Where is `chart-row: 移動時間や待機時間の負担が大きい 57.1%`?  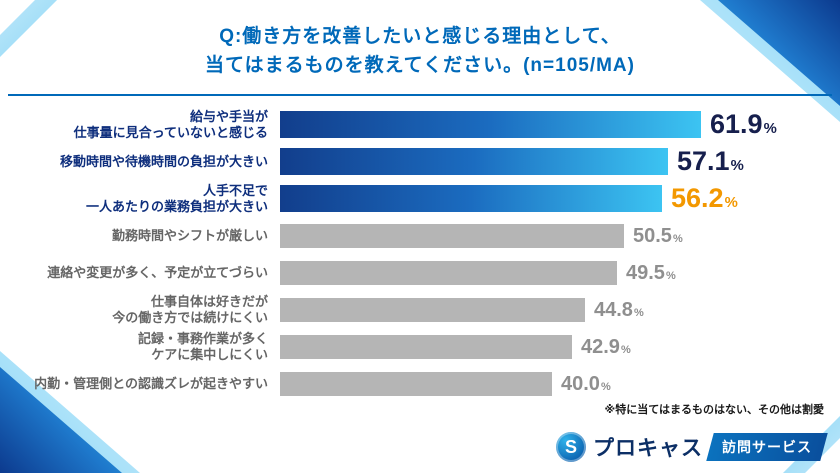
chart-row: 移動時間や待機時間の負担が大きい 57.1% is located at coordinates (420, 161).